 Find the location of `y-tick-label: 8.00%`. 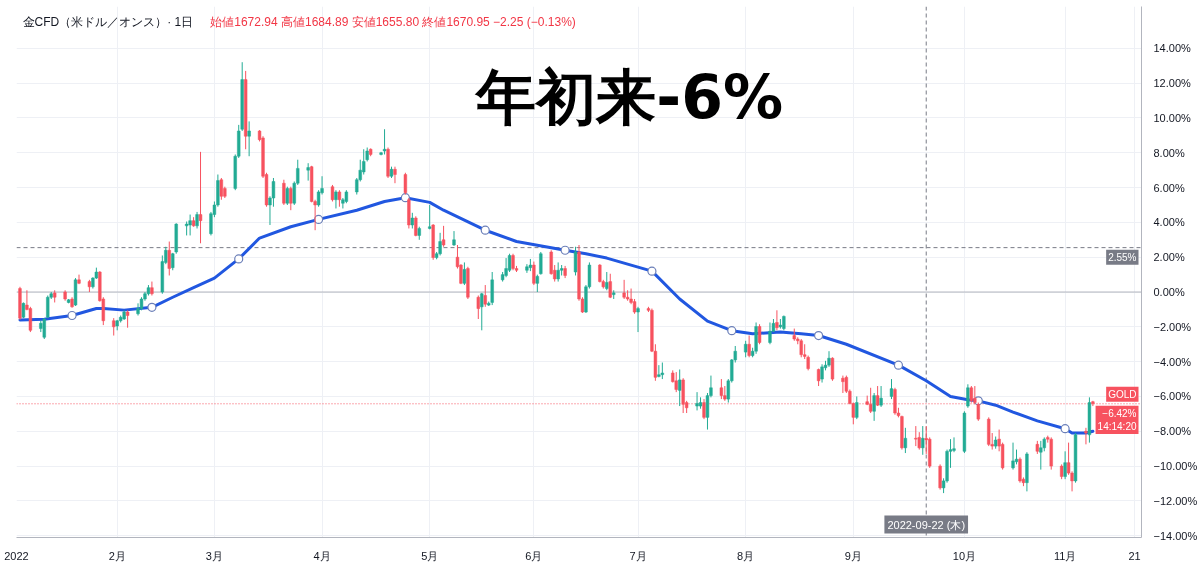

y-tick-label: 8.00% is located at coordinates (1169, 152).